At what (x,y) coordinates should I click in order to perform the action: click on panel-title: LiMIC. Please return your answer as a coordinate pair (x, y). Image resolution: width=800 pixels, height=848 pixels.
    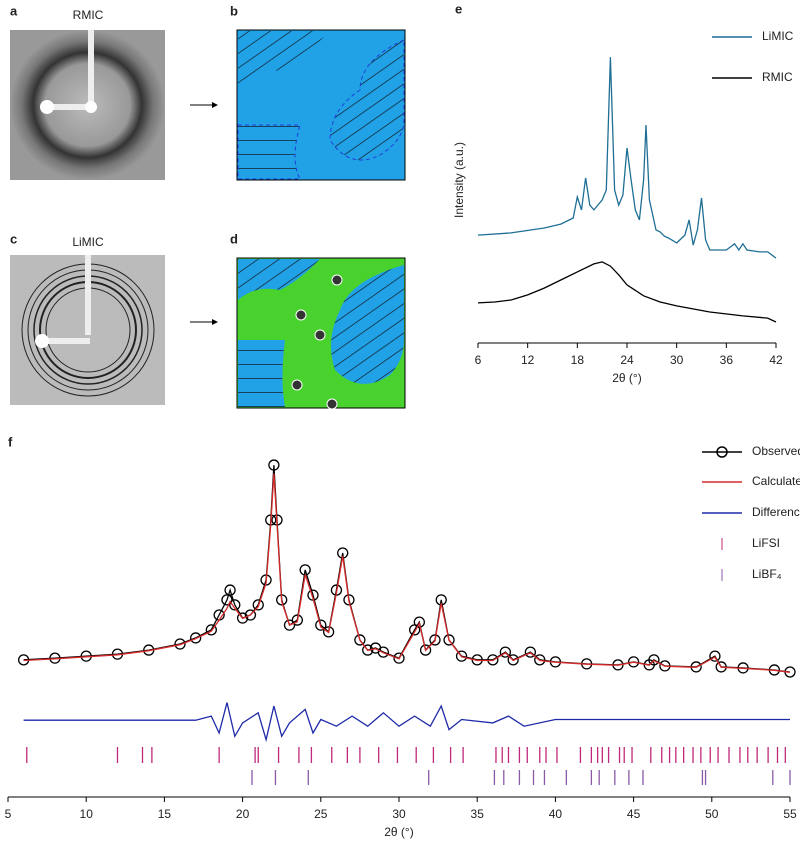
    Looking at the image, I should click on (88, 242).